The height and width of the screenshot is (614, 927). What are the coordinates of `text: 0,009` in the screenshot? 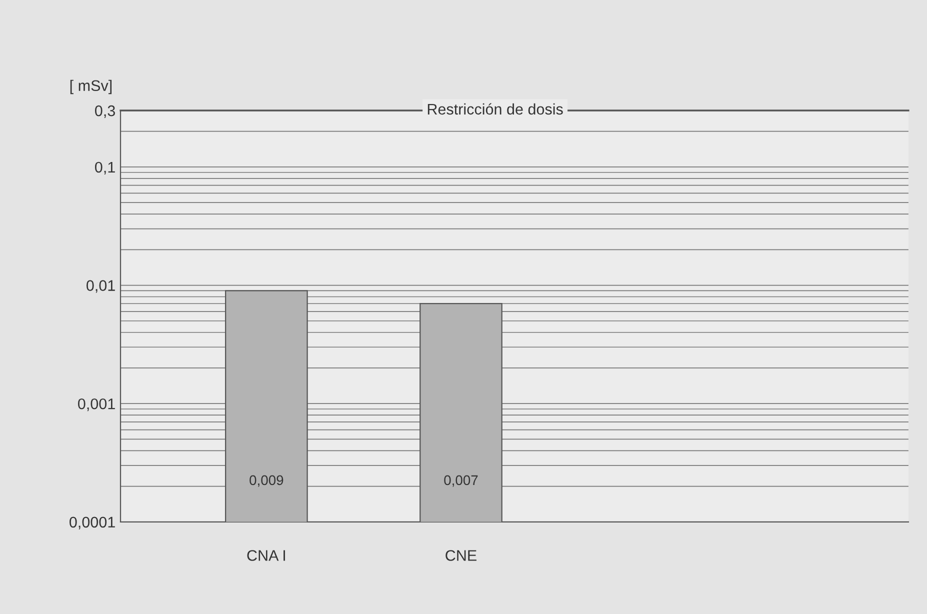 It's located at (267, 481).